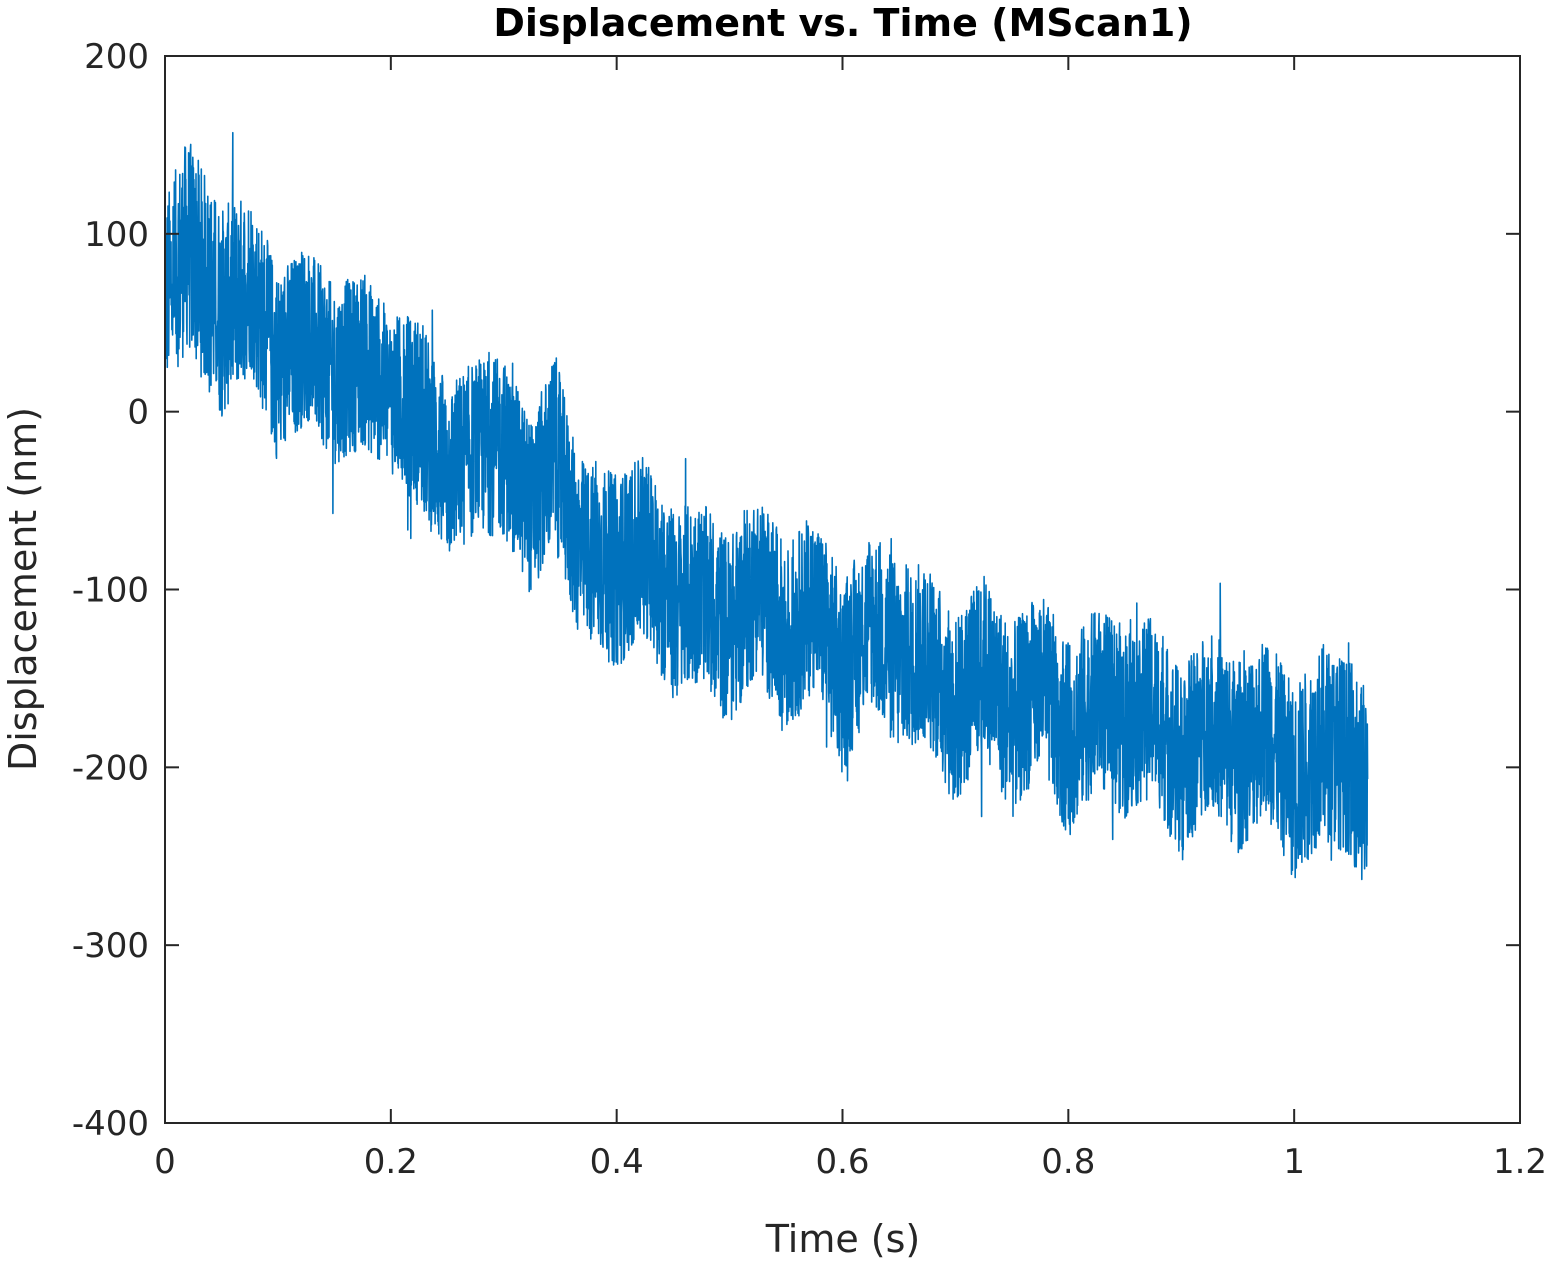 This screenshot has height=1263, width=1550. What do you see at coordinates (1520, 1162) in the screenshot?
I see `x-tick-label: 1.2` at bounding box center [1520, 1162].